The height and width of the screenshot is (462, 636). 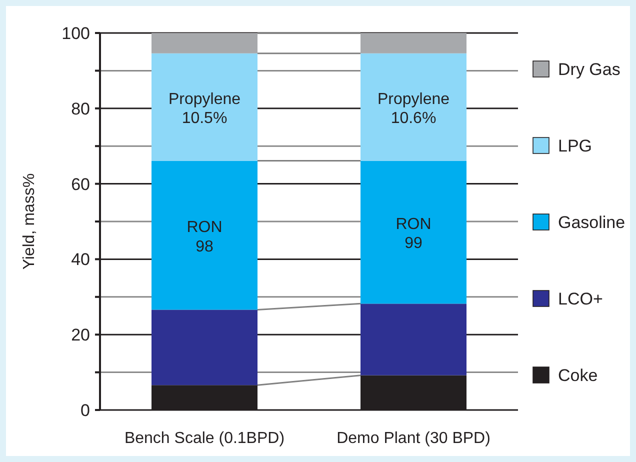 I want to click on legend-label: Gasoline, so click(x=592, y=222).